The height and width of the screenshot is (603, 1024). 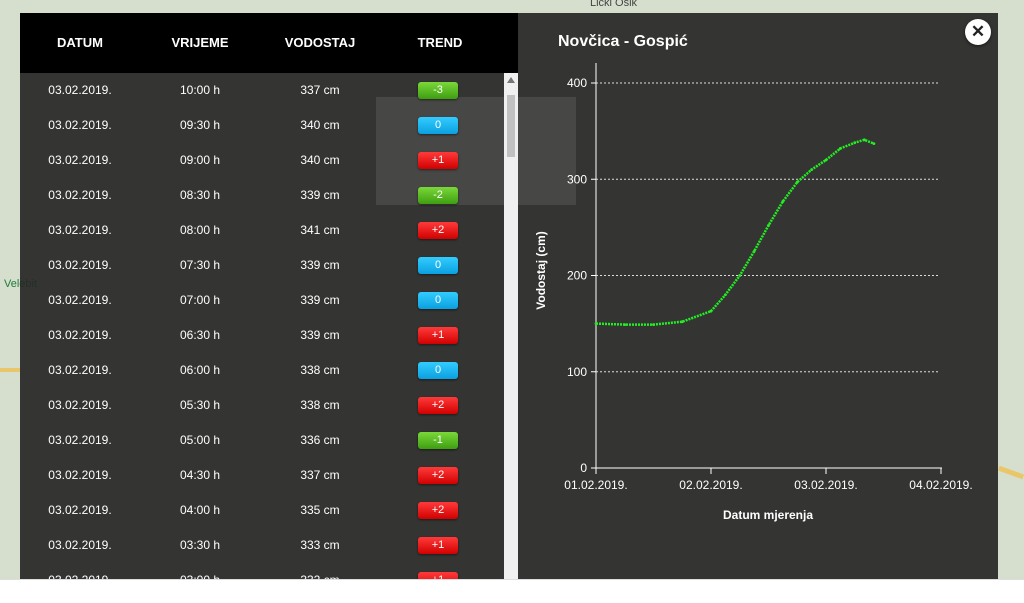 What do you see at coordinates (541, 270) in the screenshot?
I see `y-axis-label: Vodostaj (cm)` at bounding box center [541, 270].